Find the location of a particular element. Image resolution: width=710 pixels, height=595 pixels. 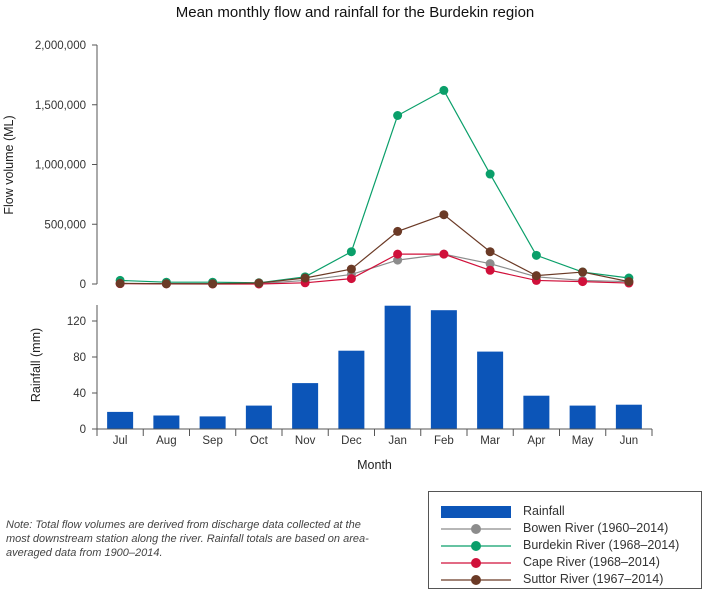

rain-y-tick-label: 80 is located at coordinates (79, 358).